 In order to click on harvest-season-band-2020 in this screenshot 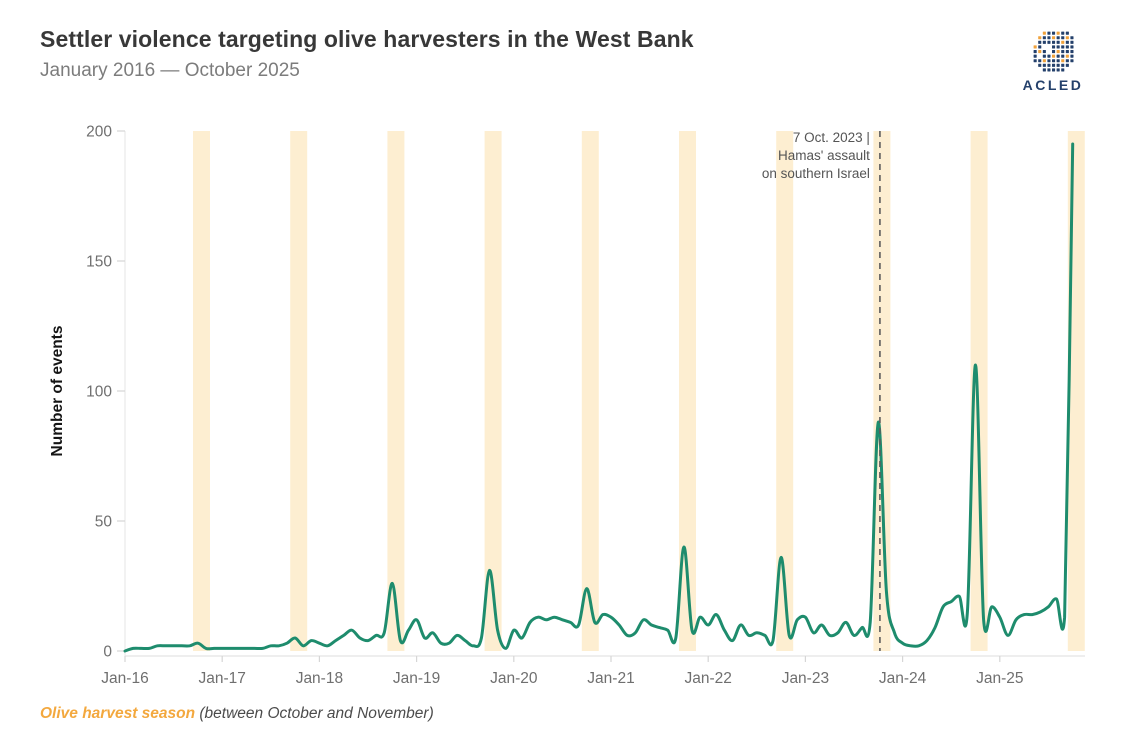, I will do `click(590, 391)`.